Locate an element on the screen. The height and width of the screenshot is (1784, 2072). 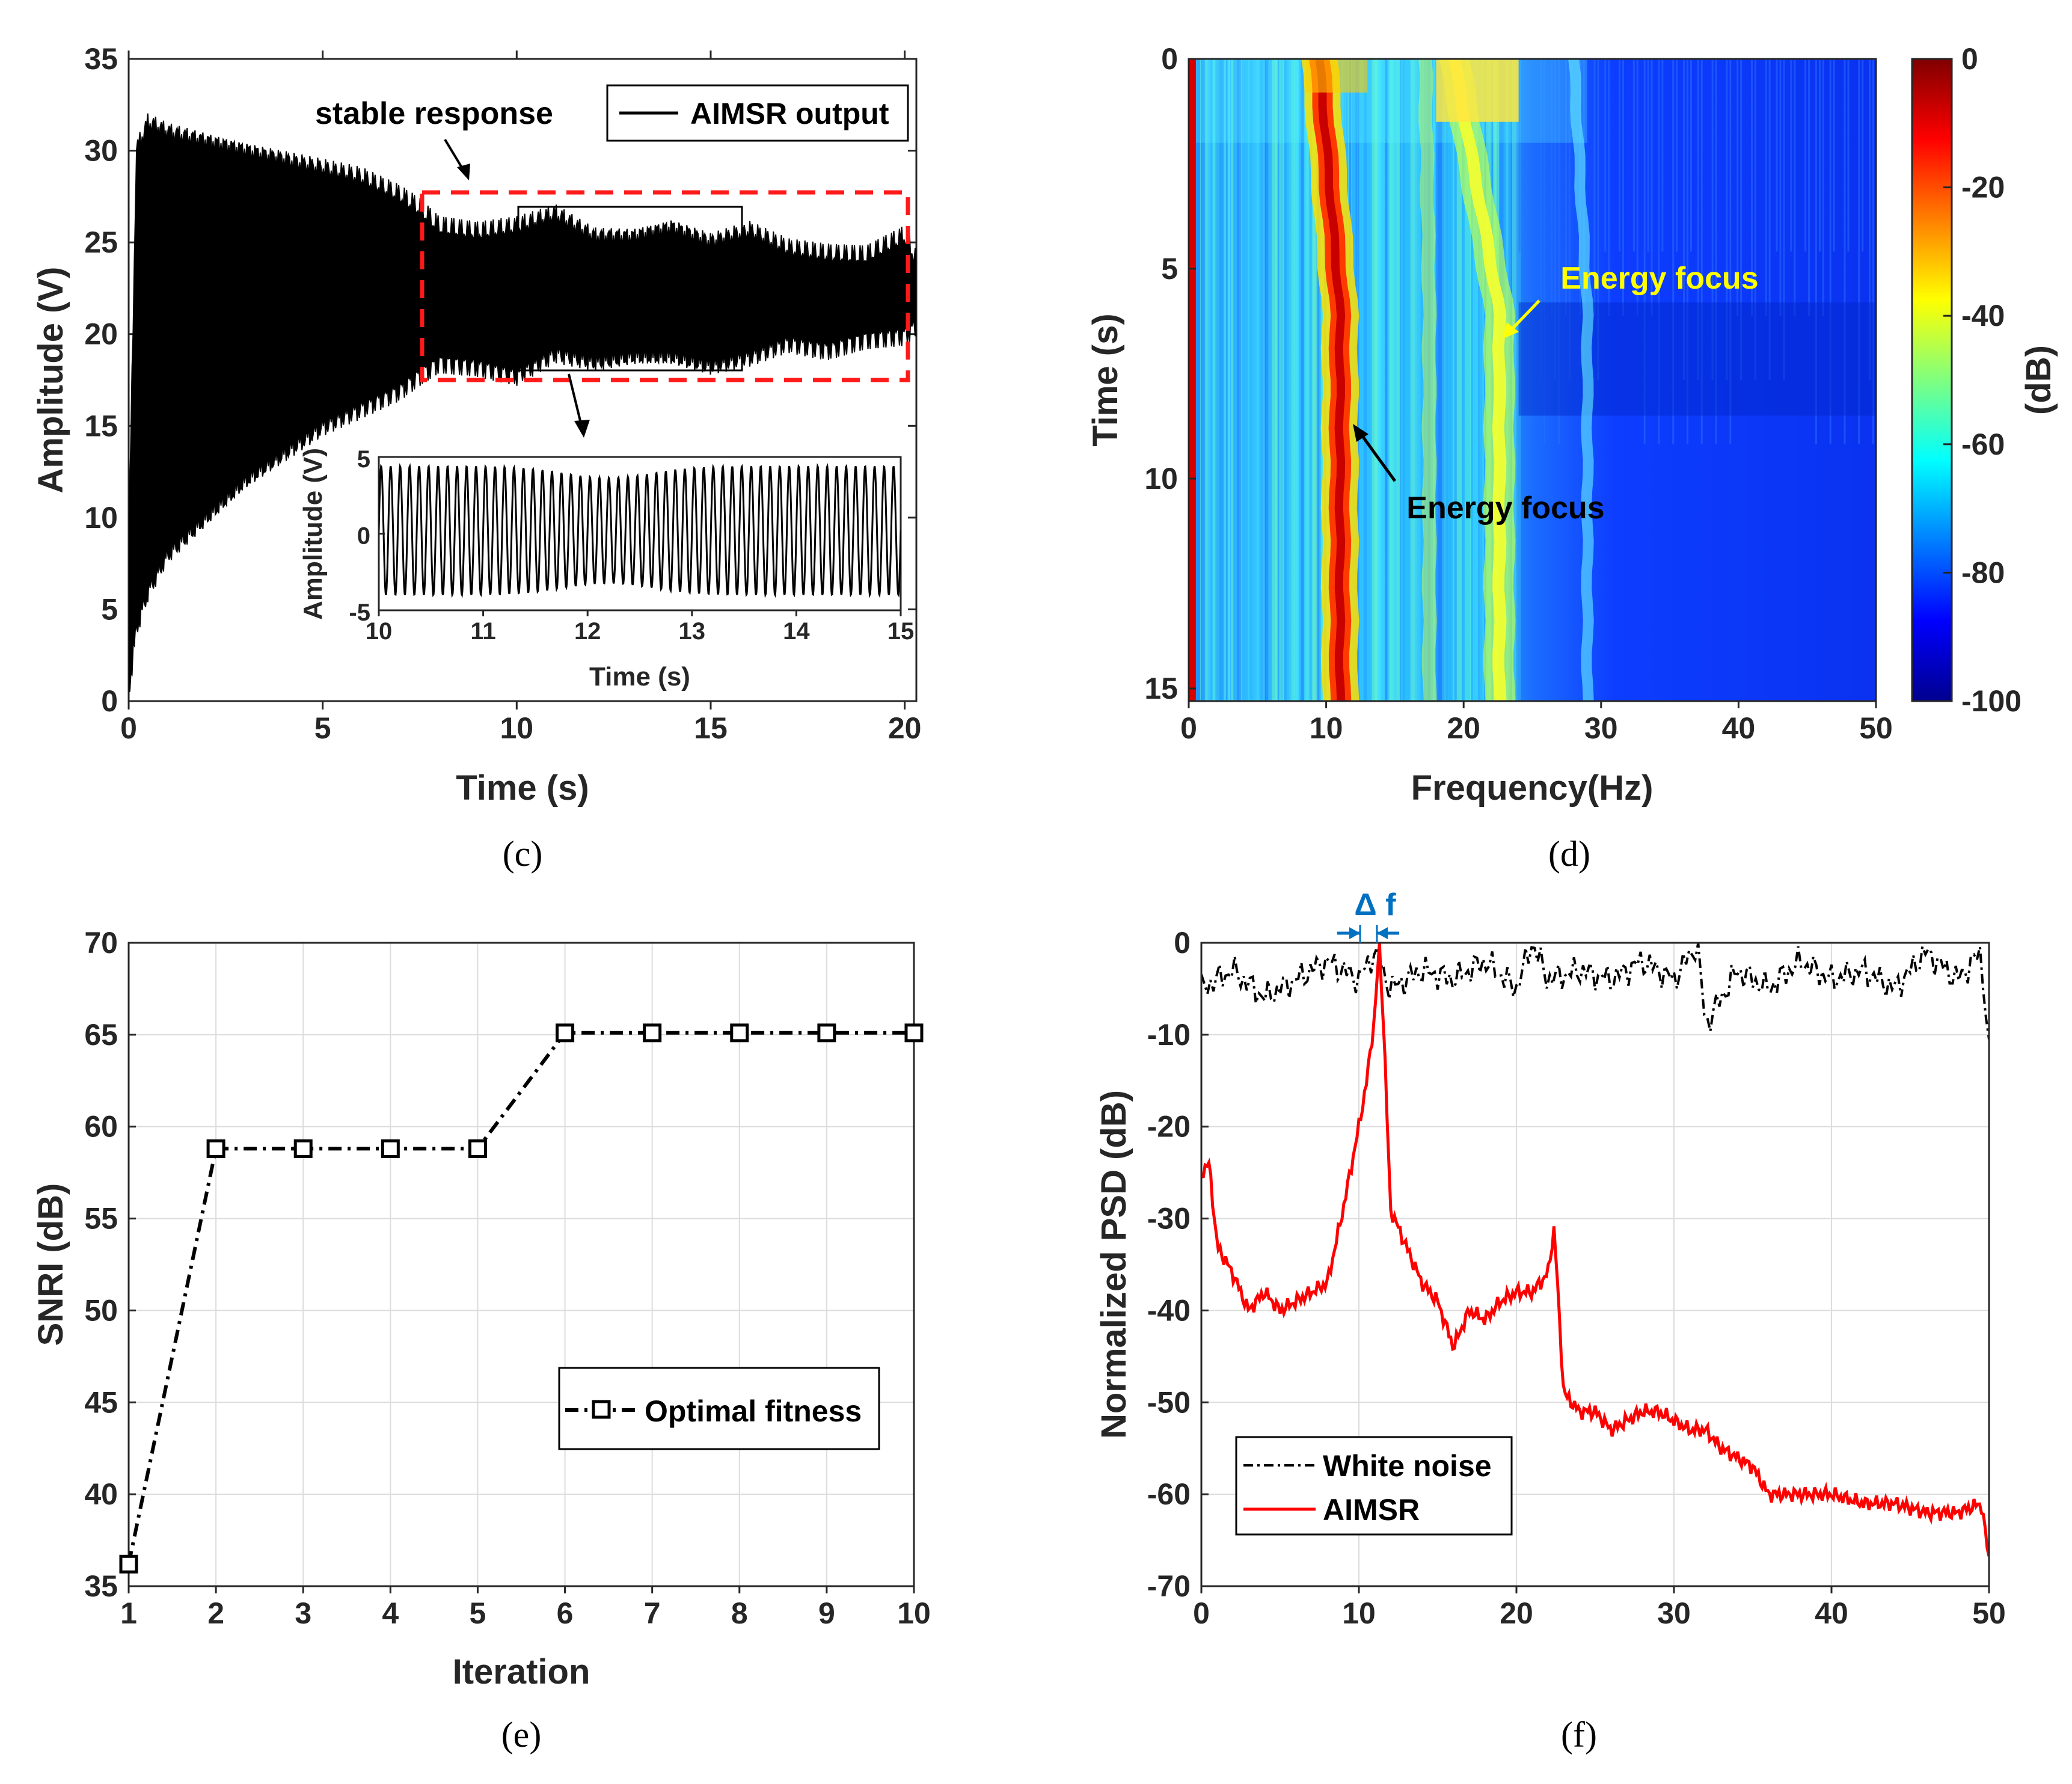
y-tick-label: -20 is located at coordinates (1169, 1127).